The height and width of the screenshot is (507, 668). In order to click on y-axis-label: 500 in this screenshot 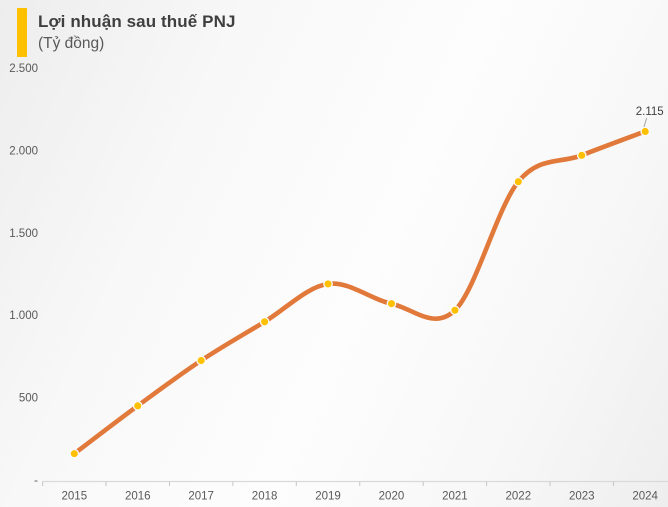, I will do `click(28, 399)`.